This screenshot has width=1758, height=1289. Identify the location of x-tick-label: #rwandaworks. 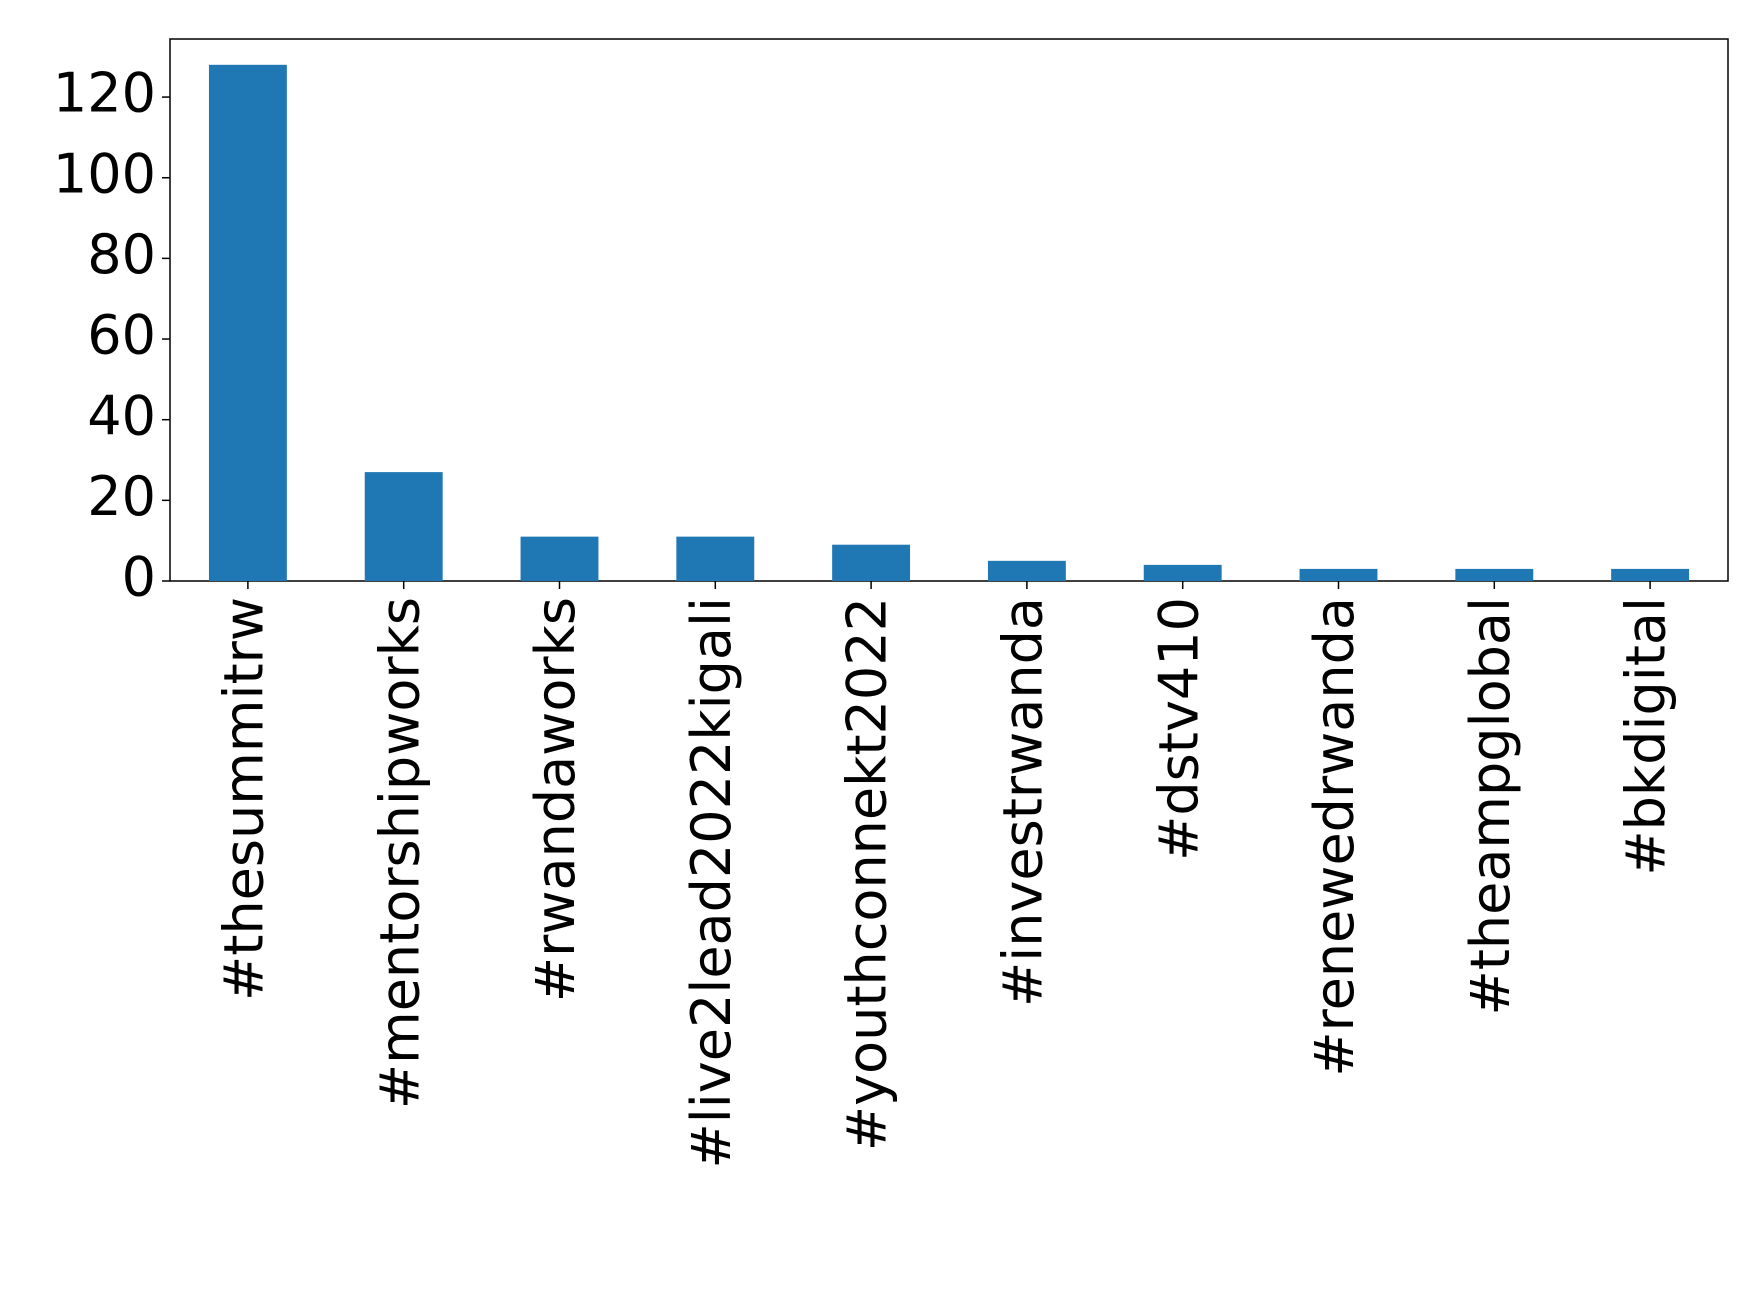
(555, 799).